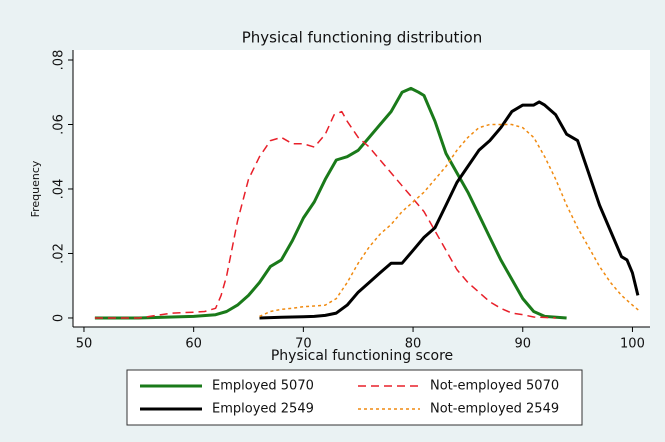  Describe the element at coordinates (59, 124) in the screenshot. I see `y-tick-label: .06` at that location.